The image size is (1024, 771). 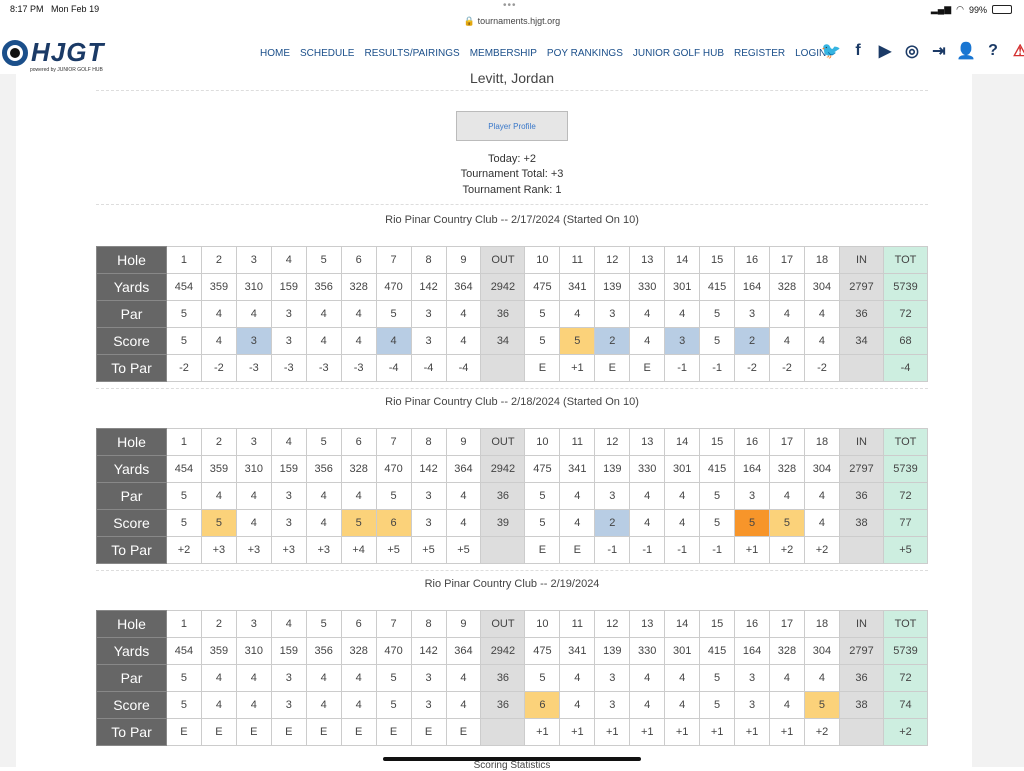 I want to click on url-bar: 🔒 tournaments.hjgt.org, so click(x=512, y=21).